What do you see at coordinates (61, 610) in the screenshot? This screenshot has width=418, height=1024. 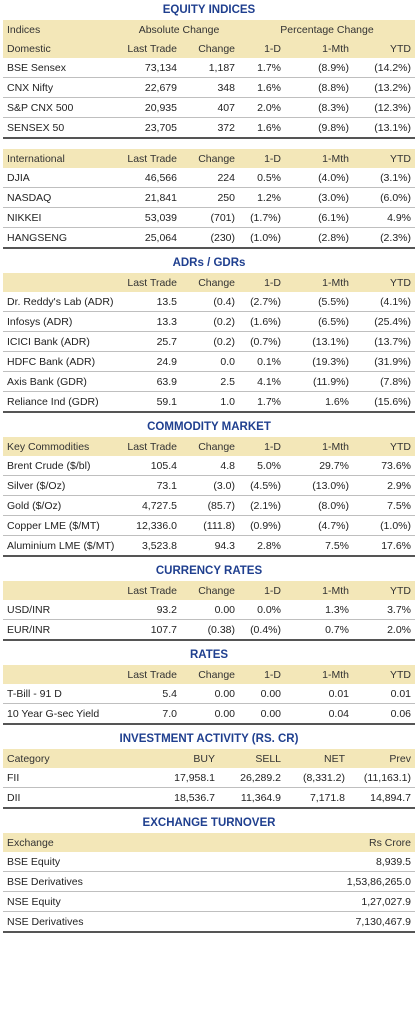 I see `row-label: USD/INR` at bounding box center [61, 610].